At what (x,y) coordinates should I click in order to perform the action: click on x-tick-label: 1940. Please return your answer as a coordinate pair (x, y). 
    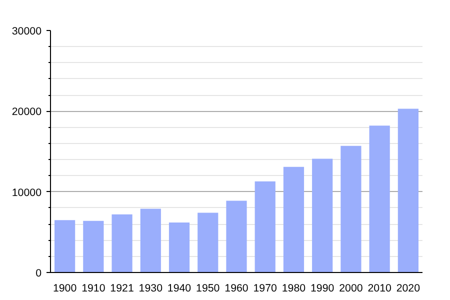
    Looking at the image, I should click on (179, 288).